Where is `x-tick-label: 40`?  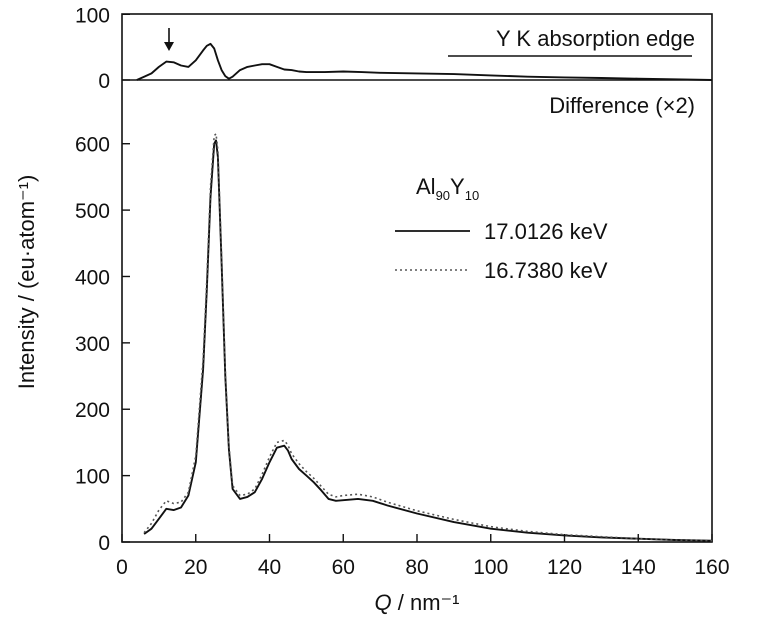 x-tick-label: 40 is located at coordinates (269, 567).